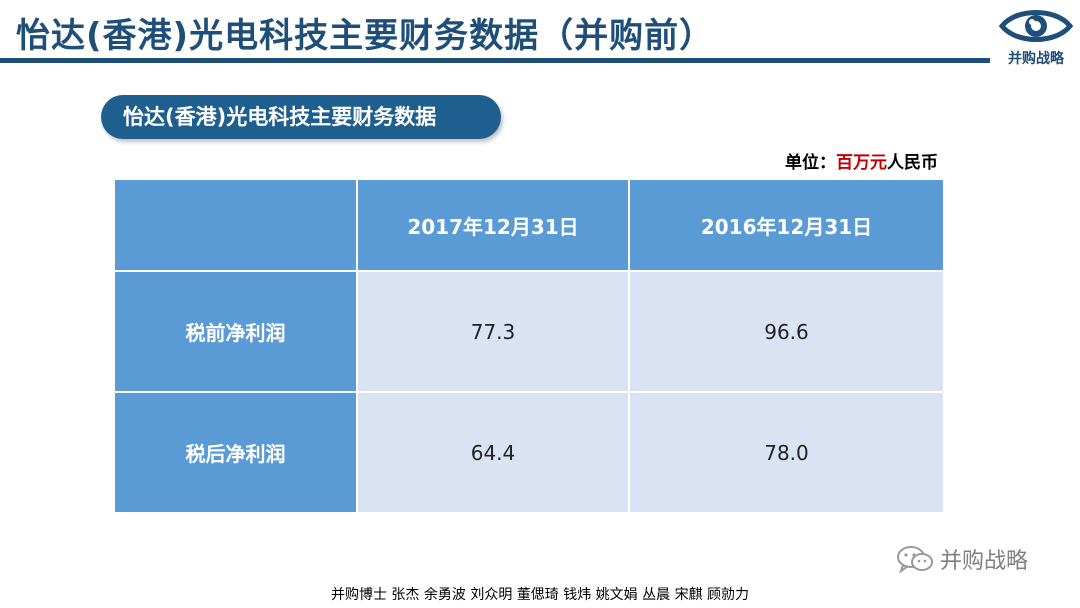 The width and height of the screenshot is (1080, 608). I want to click on unit-highlight: 百万元, so click(861, 163).